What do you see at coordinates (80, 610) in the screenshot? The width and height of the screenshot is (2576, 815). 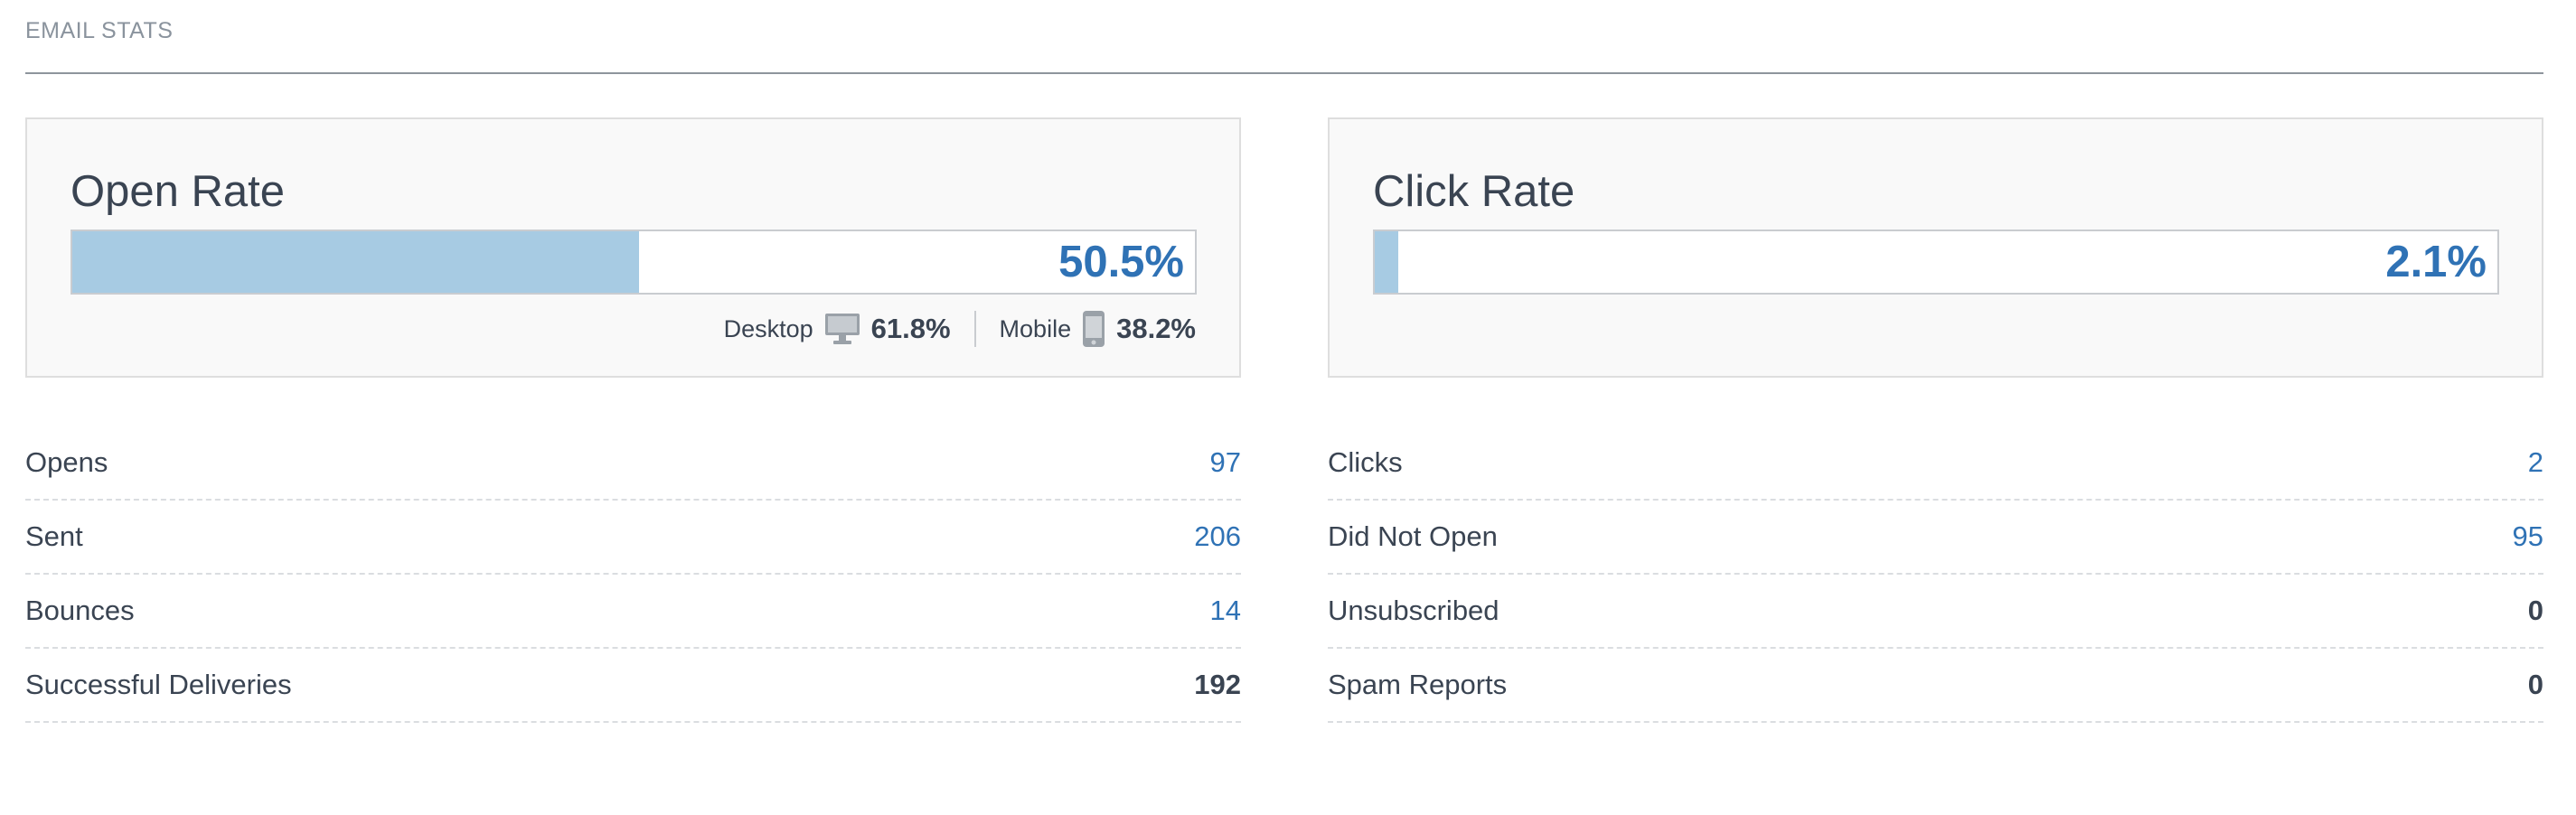 I see `stat-label: Bounces` at bounding box center [80, 610].